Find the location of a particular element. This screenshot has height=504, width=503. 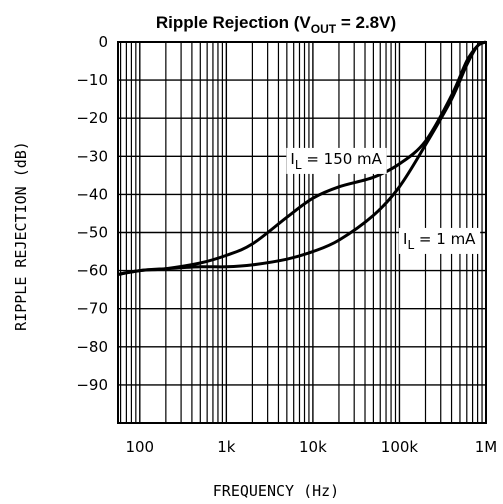

series-label-2: IL = 1 mA is located at coordinates (440, 240).